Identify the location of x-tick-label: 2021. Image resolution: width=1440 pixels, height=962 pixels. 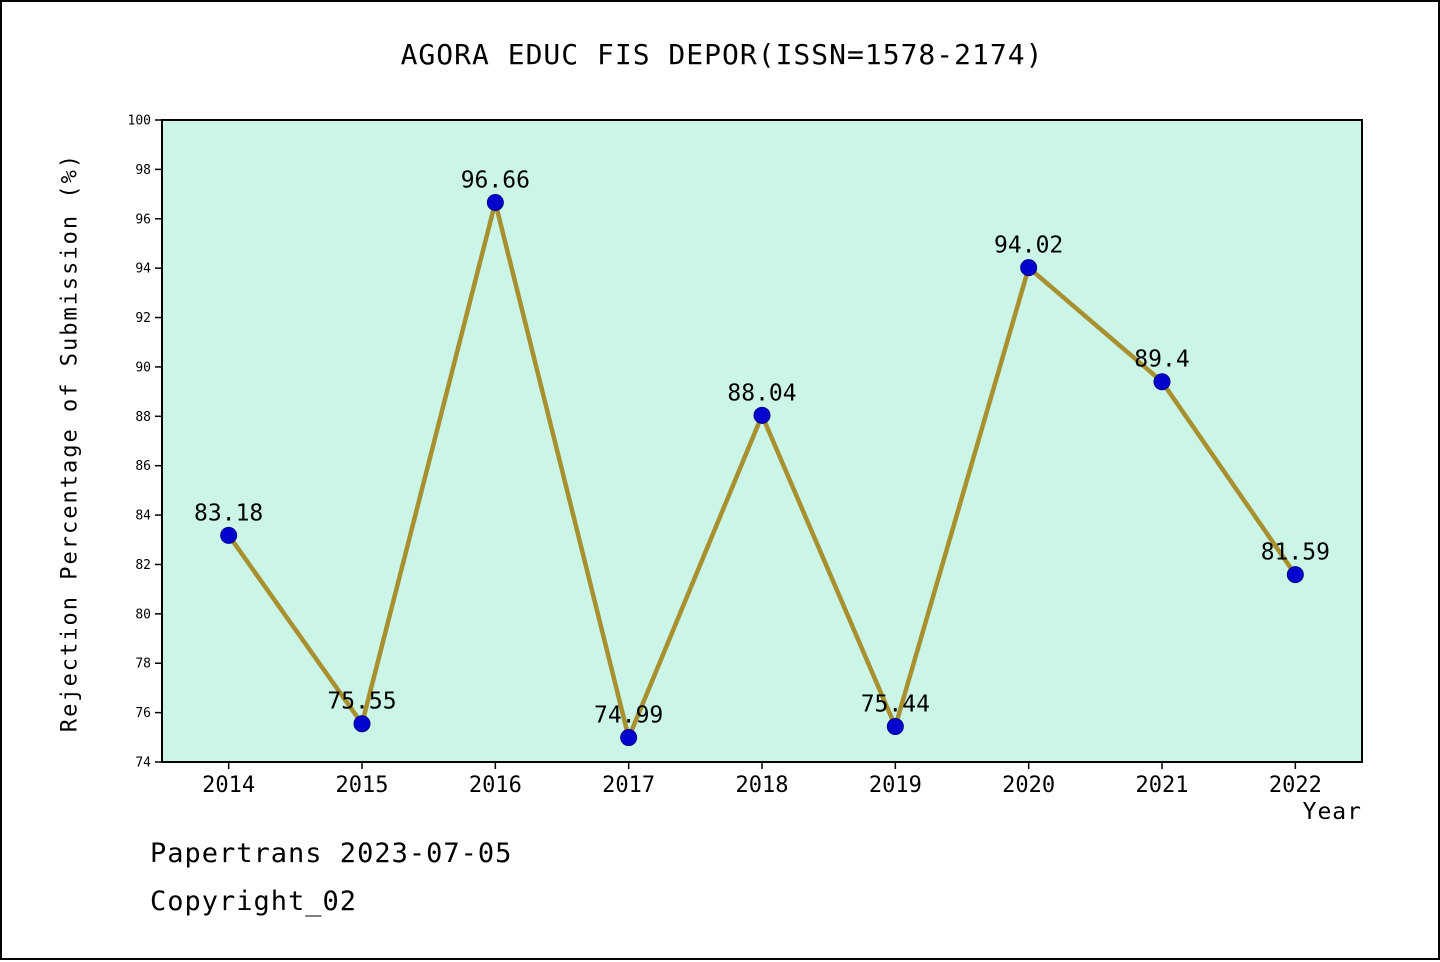
(1162, 785).